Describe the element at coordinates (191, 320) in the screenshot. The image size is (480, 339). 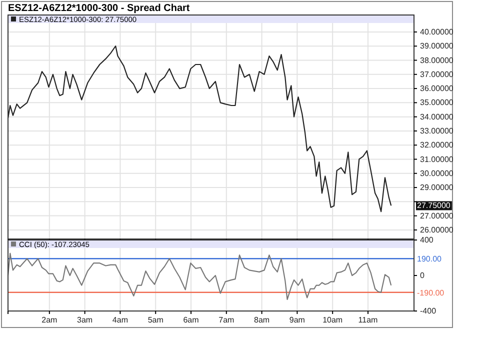
I see `x-tick-label: 6am` at that location.